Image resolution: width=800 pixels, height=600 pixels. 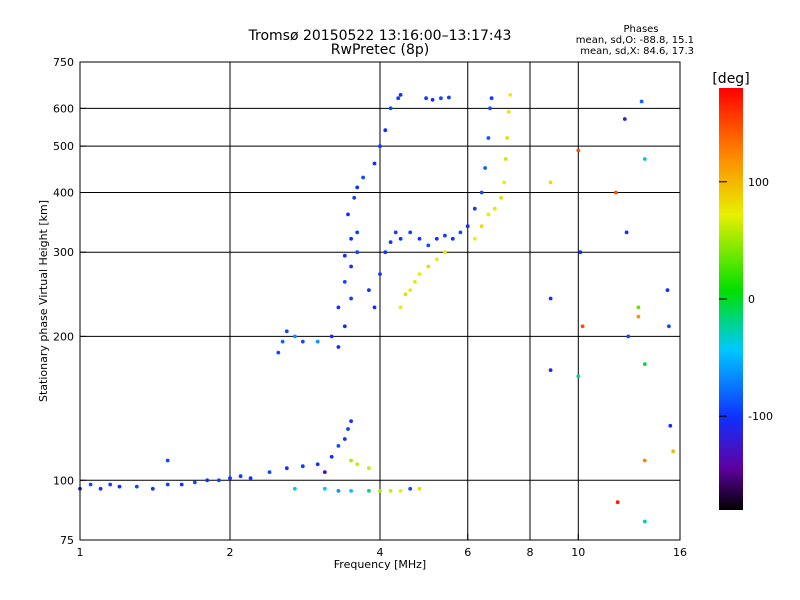 What do you see at coordinates (380, 36) in the screenshot?
I see `chart-title: Tromsø 20150522 13:16:00–13:17:43` at bounding box center [380, 36].